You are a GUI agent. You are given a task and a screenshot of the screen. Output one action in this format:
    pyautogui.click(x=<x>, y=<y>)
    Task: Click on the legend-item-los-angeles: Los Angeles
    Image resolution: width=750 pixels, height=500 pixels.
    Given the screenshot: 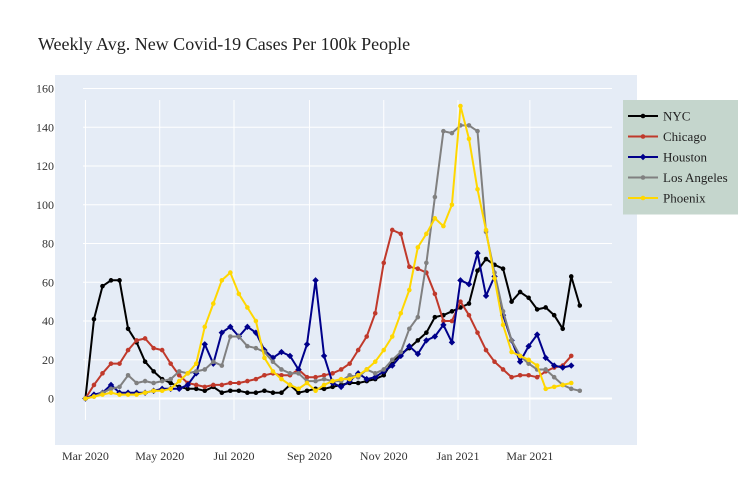 What is the action you would take?
    pyautogui.click(x=678, y=177)
    